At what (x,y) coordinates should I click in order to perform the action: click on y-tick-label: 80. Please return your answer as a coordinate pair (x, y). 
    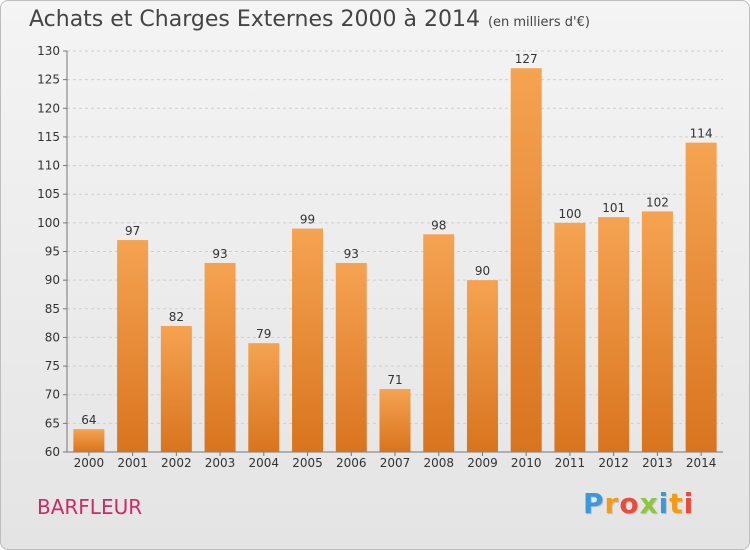
    Looking at the image, I should click on (52, 337).